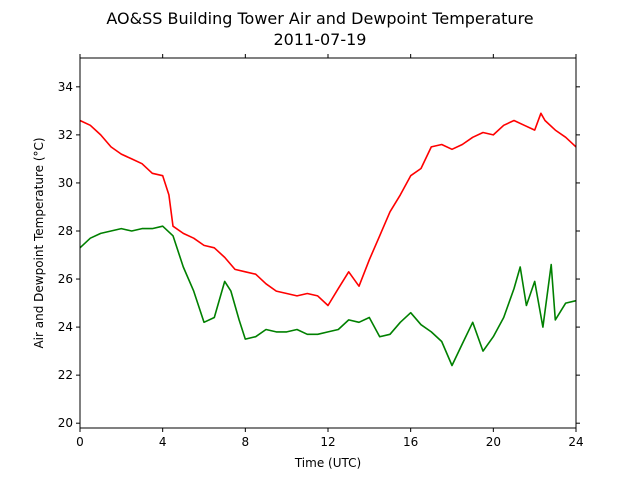  I want to click on x-tick-label: 0, so click(80, 442).